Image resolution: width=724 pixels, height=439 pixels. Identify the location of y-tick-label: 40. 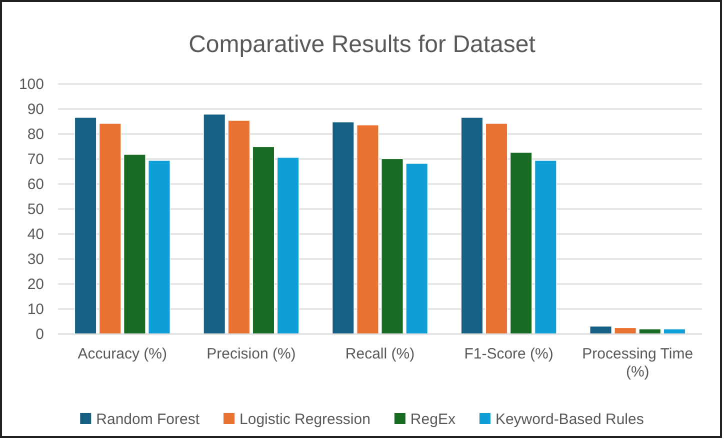
(35, 234).